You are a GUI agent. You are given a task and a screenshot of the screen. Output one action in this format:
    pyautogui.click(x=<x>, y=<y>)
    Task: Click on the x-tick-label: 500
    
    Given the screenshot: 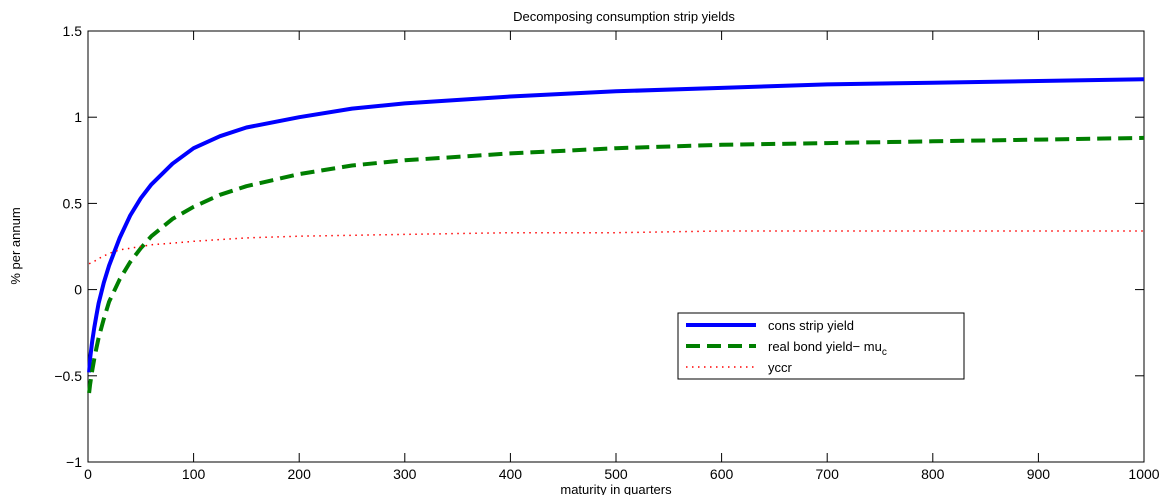 What is the action you would take?
    pyautogui.click(x=616, y=474)
    